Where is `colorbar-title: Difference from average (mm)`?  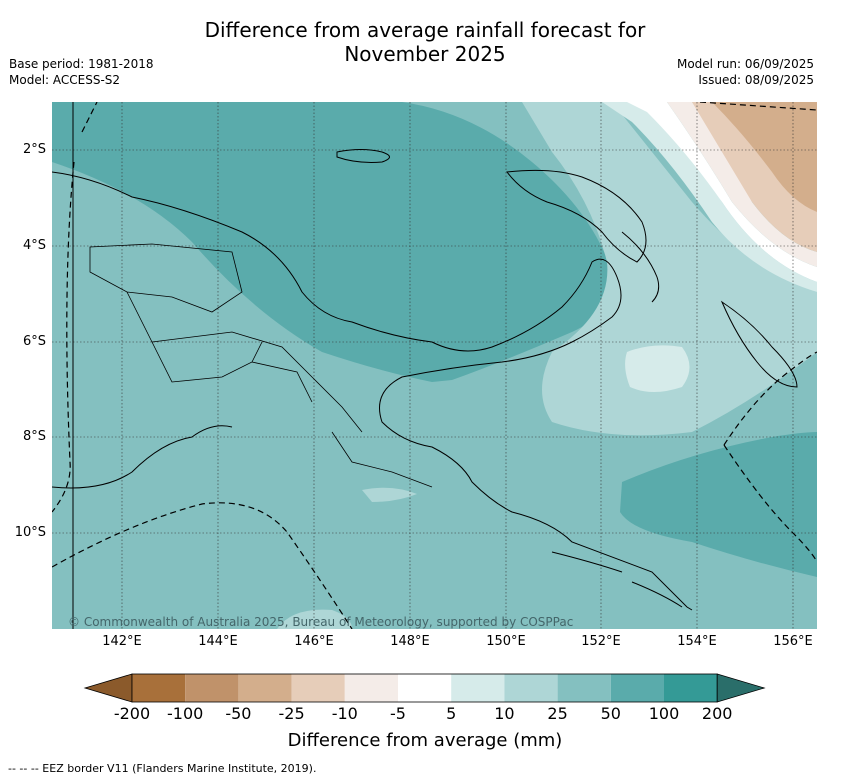
colorbar-title: Difference from average (mm) is located at coordinates (425, 740).